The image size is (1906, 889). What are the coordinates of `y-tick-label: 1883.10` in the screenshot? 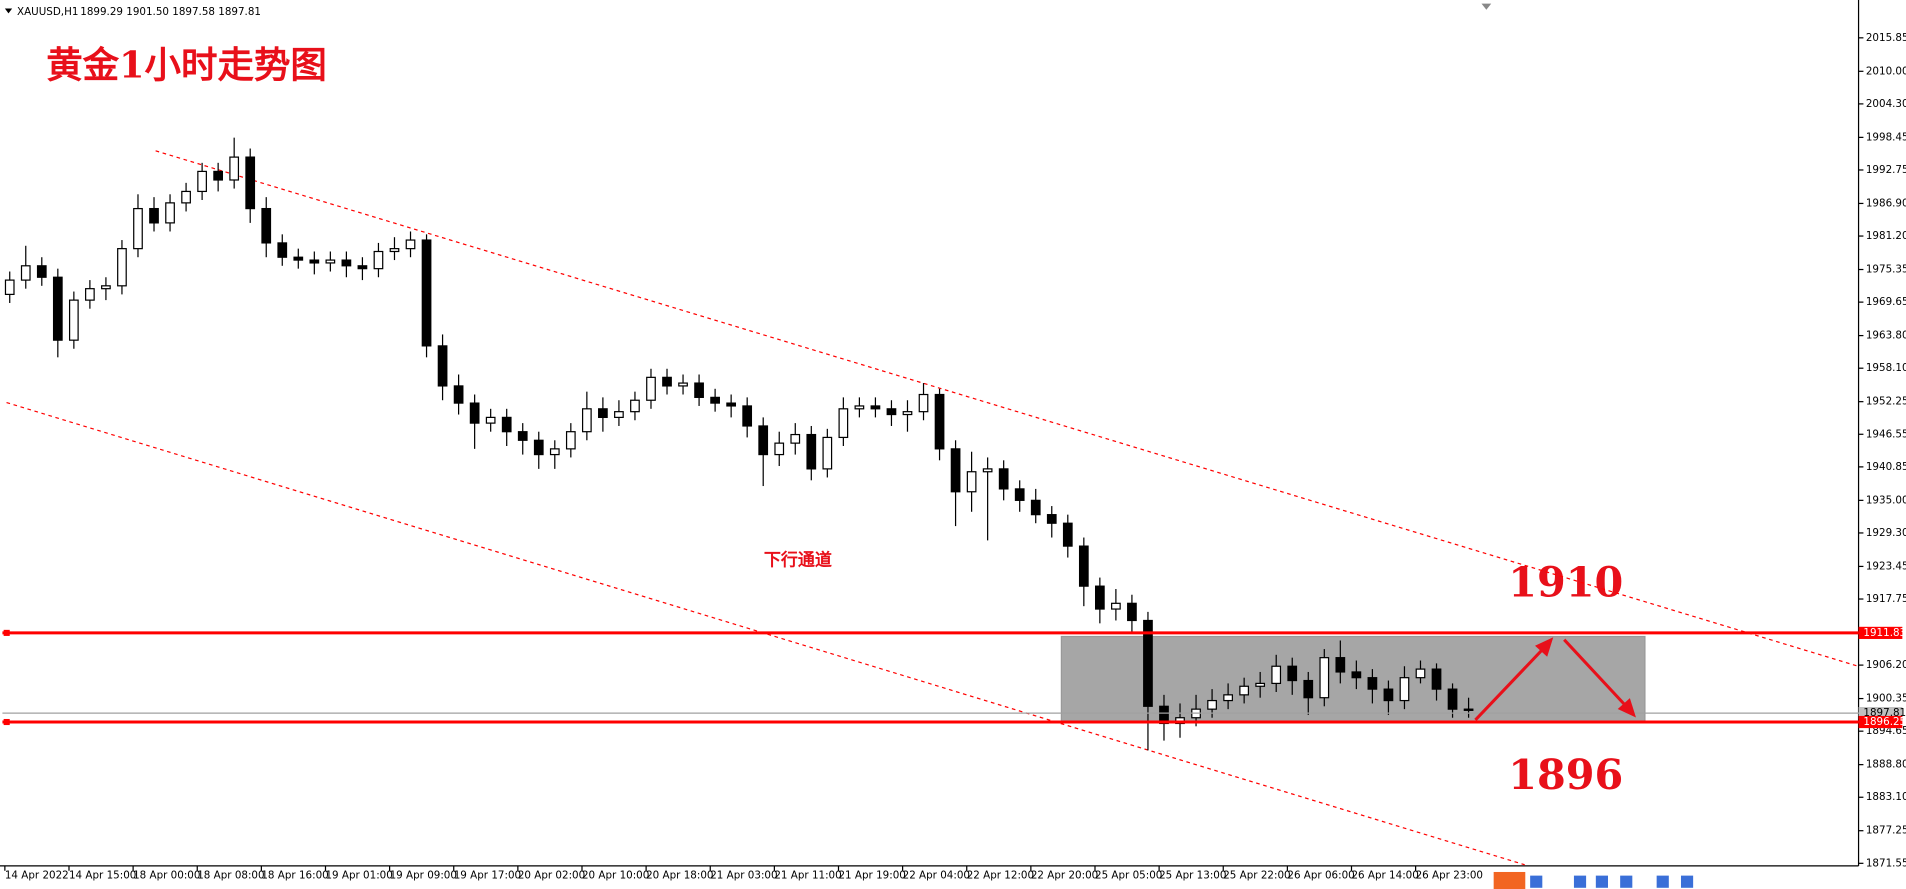 It's located at (1886, 797).